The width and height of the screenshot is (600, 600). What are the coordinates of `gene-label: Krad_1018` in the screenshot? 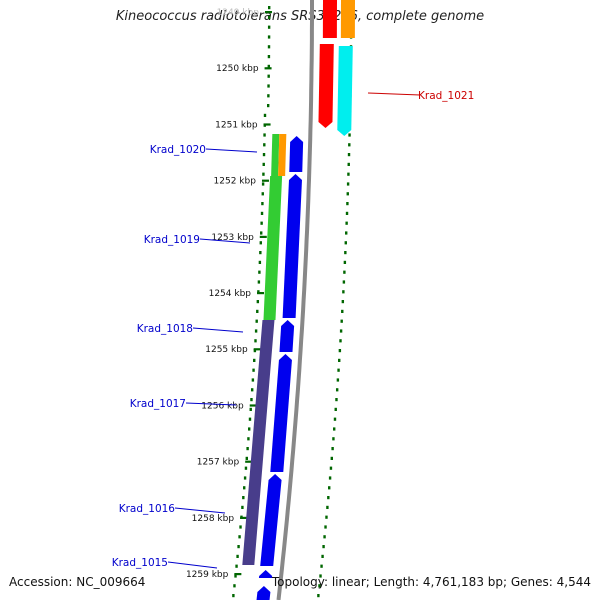 It's located at (165, 329).